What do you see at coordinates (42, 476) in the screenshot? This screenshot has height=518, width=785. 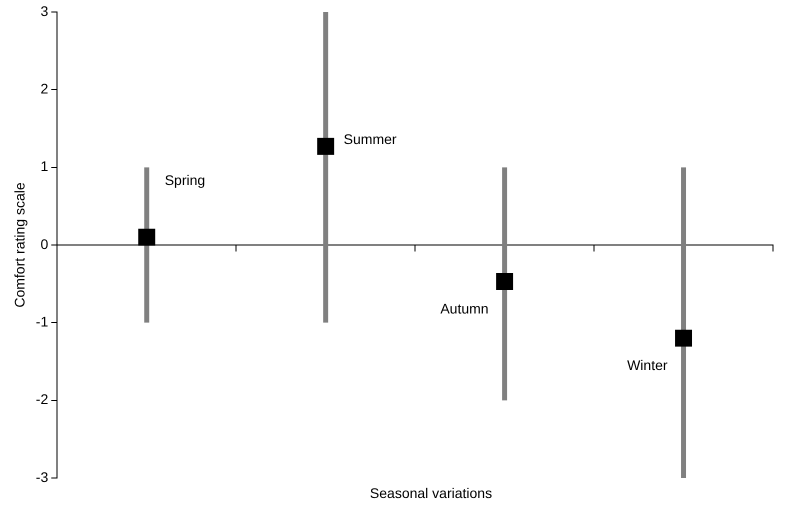 I see `y-tick-label: -3` at bounding box center [42, 476].